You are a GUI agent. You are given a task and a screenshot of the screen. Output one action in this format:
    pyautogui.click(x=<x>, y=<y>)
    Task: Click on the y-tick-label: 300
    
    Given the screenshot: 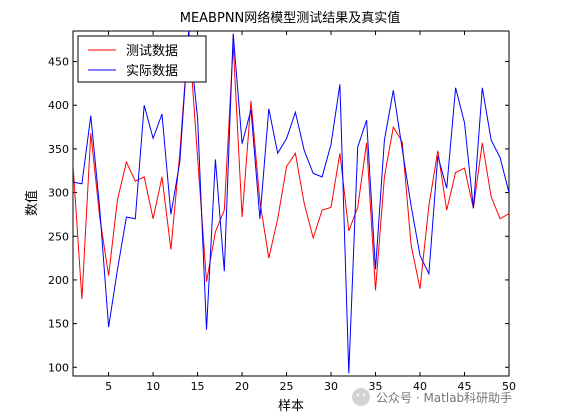 What is the action you would take?
    pyautogui.click(x=58, y=193)
    